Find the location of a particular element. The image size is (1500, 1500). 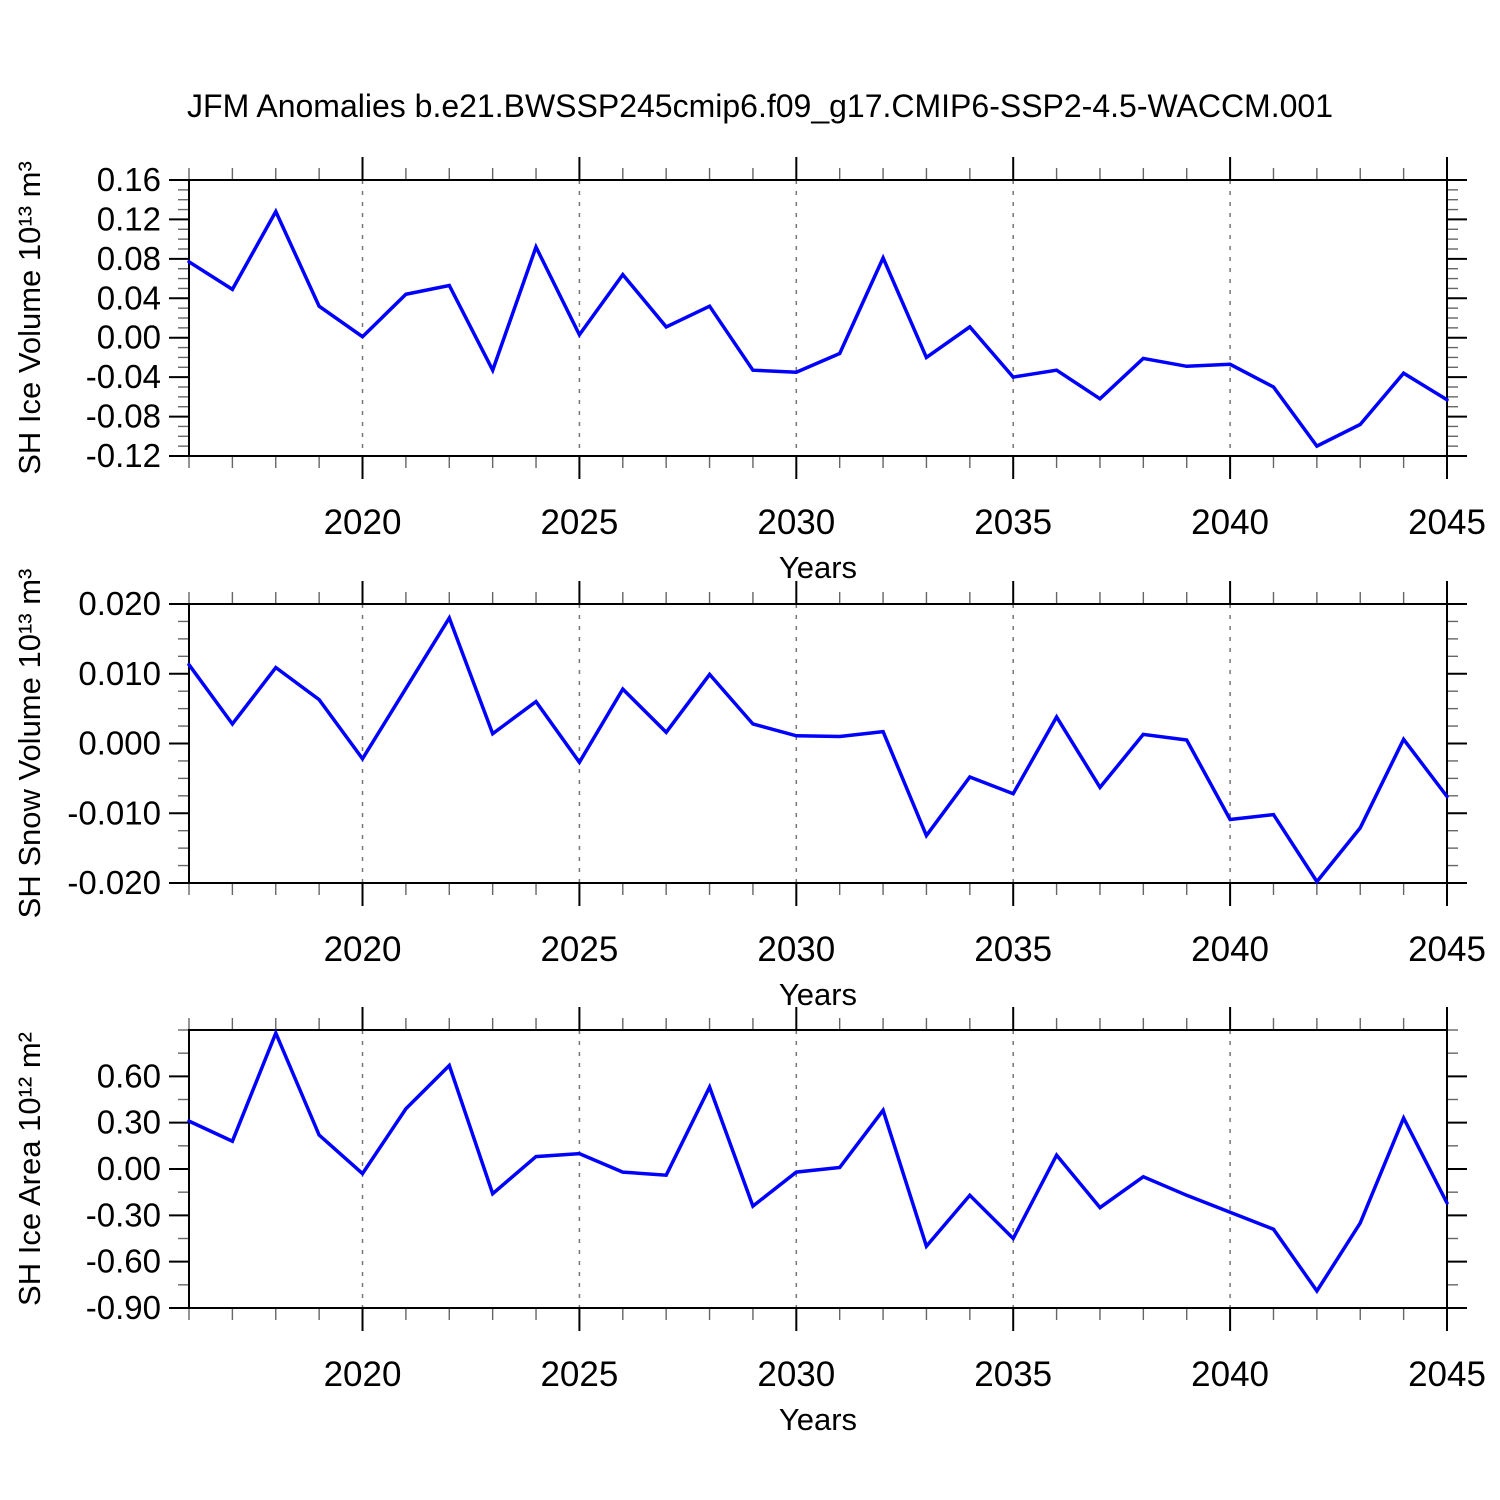

y-tick-label: -0.12 is located at coordinates (123, 455).